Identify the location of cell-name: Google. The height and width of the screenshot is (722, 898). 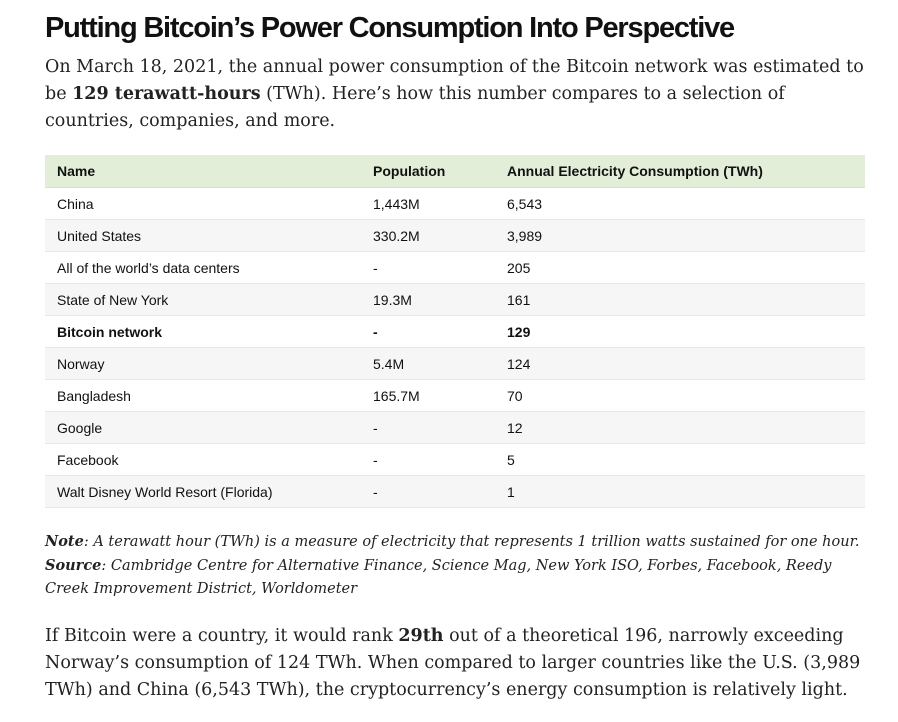
(203, 427).